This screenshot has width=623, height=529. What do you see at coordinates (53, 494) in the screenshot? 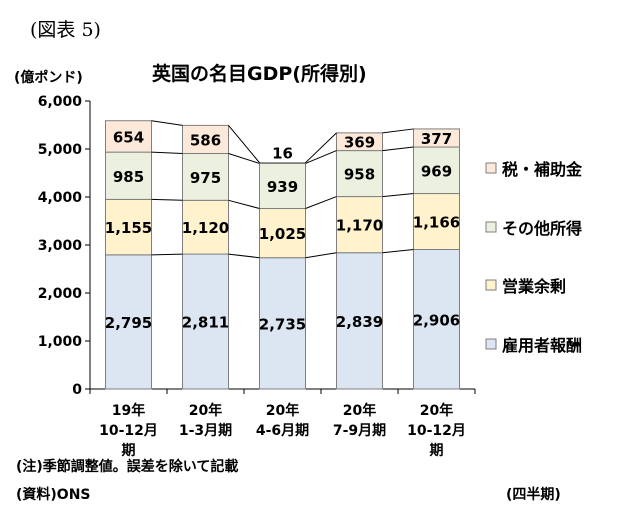
I see `source: (資料)ONS` at bounding box center [53, 494].